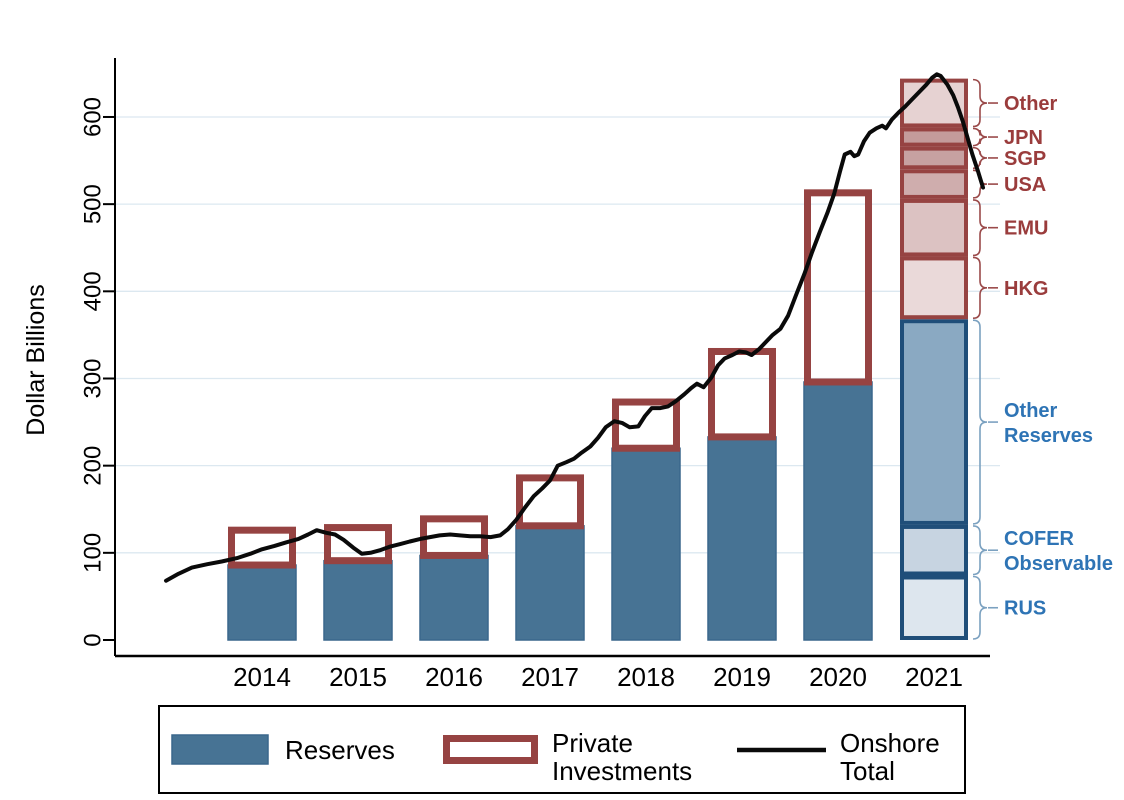 This screenshot has width=1124, height=800. I want to click on stack-segment-rus, so click(934, 607).